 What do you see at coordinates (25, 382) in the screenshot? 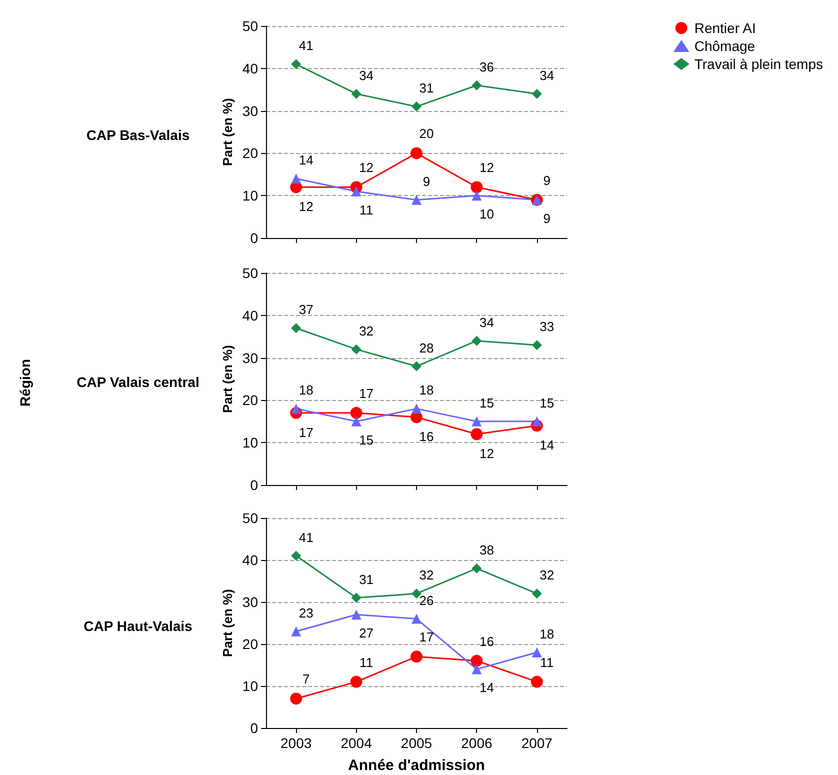
I see `text: Région` at bounding box center [25, 382].